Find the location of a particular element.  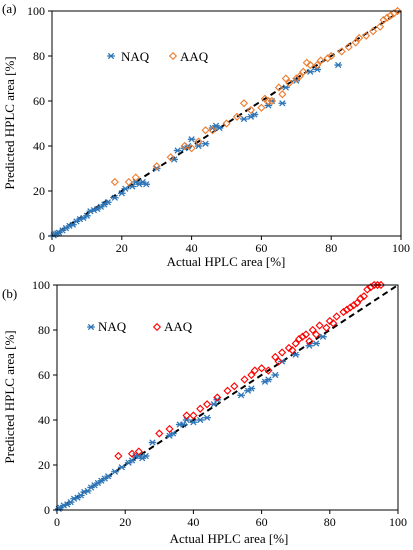

panel-b-legend: NAQ AAQ is located at coordinates (140, 326).